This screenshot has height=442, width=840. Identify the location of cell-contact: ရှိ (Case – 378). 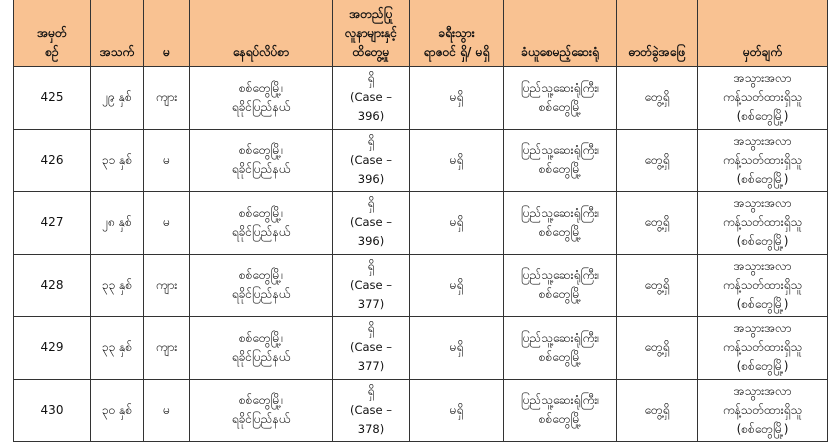
(371, 410).